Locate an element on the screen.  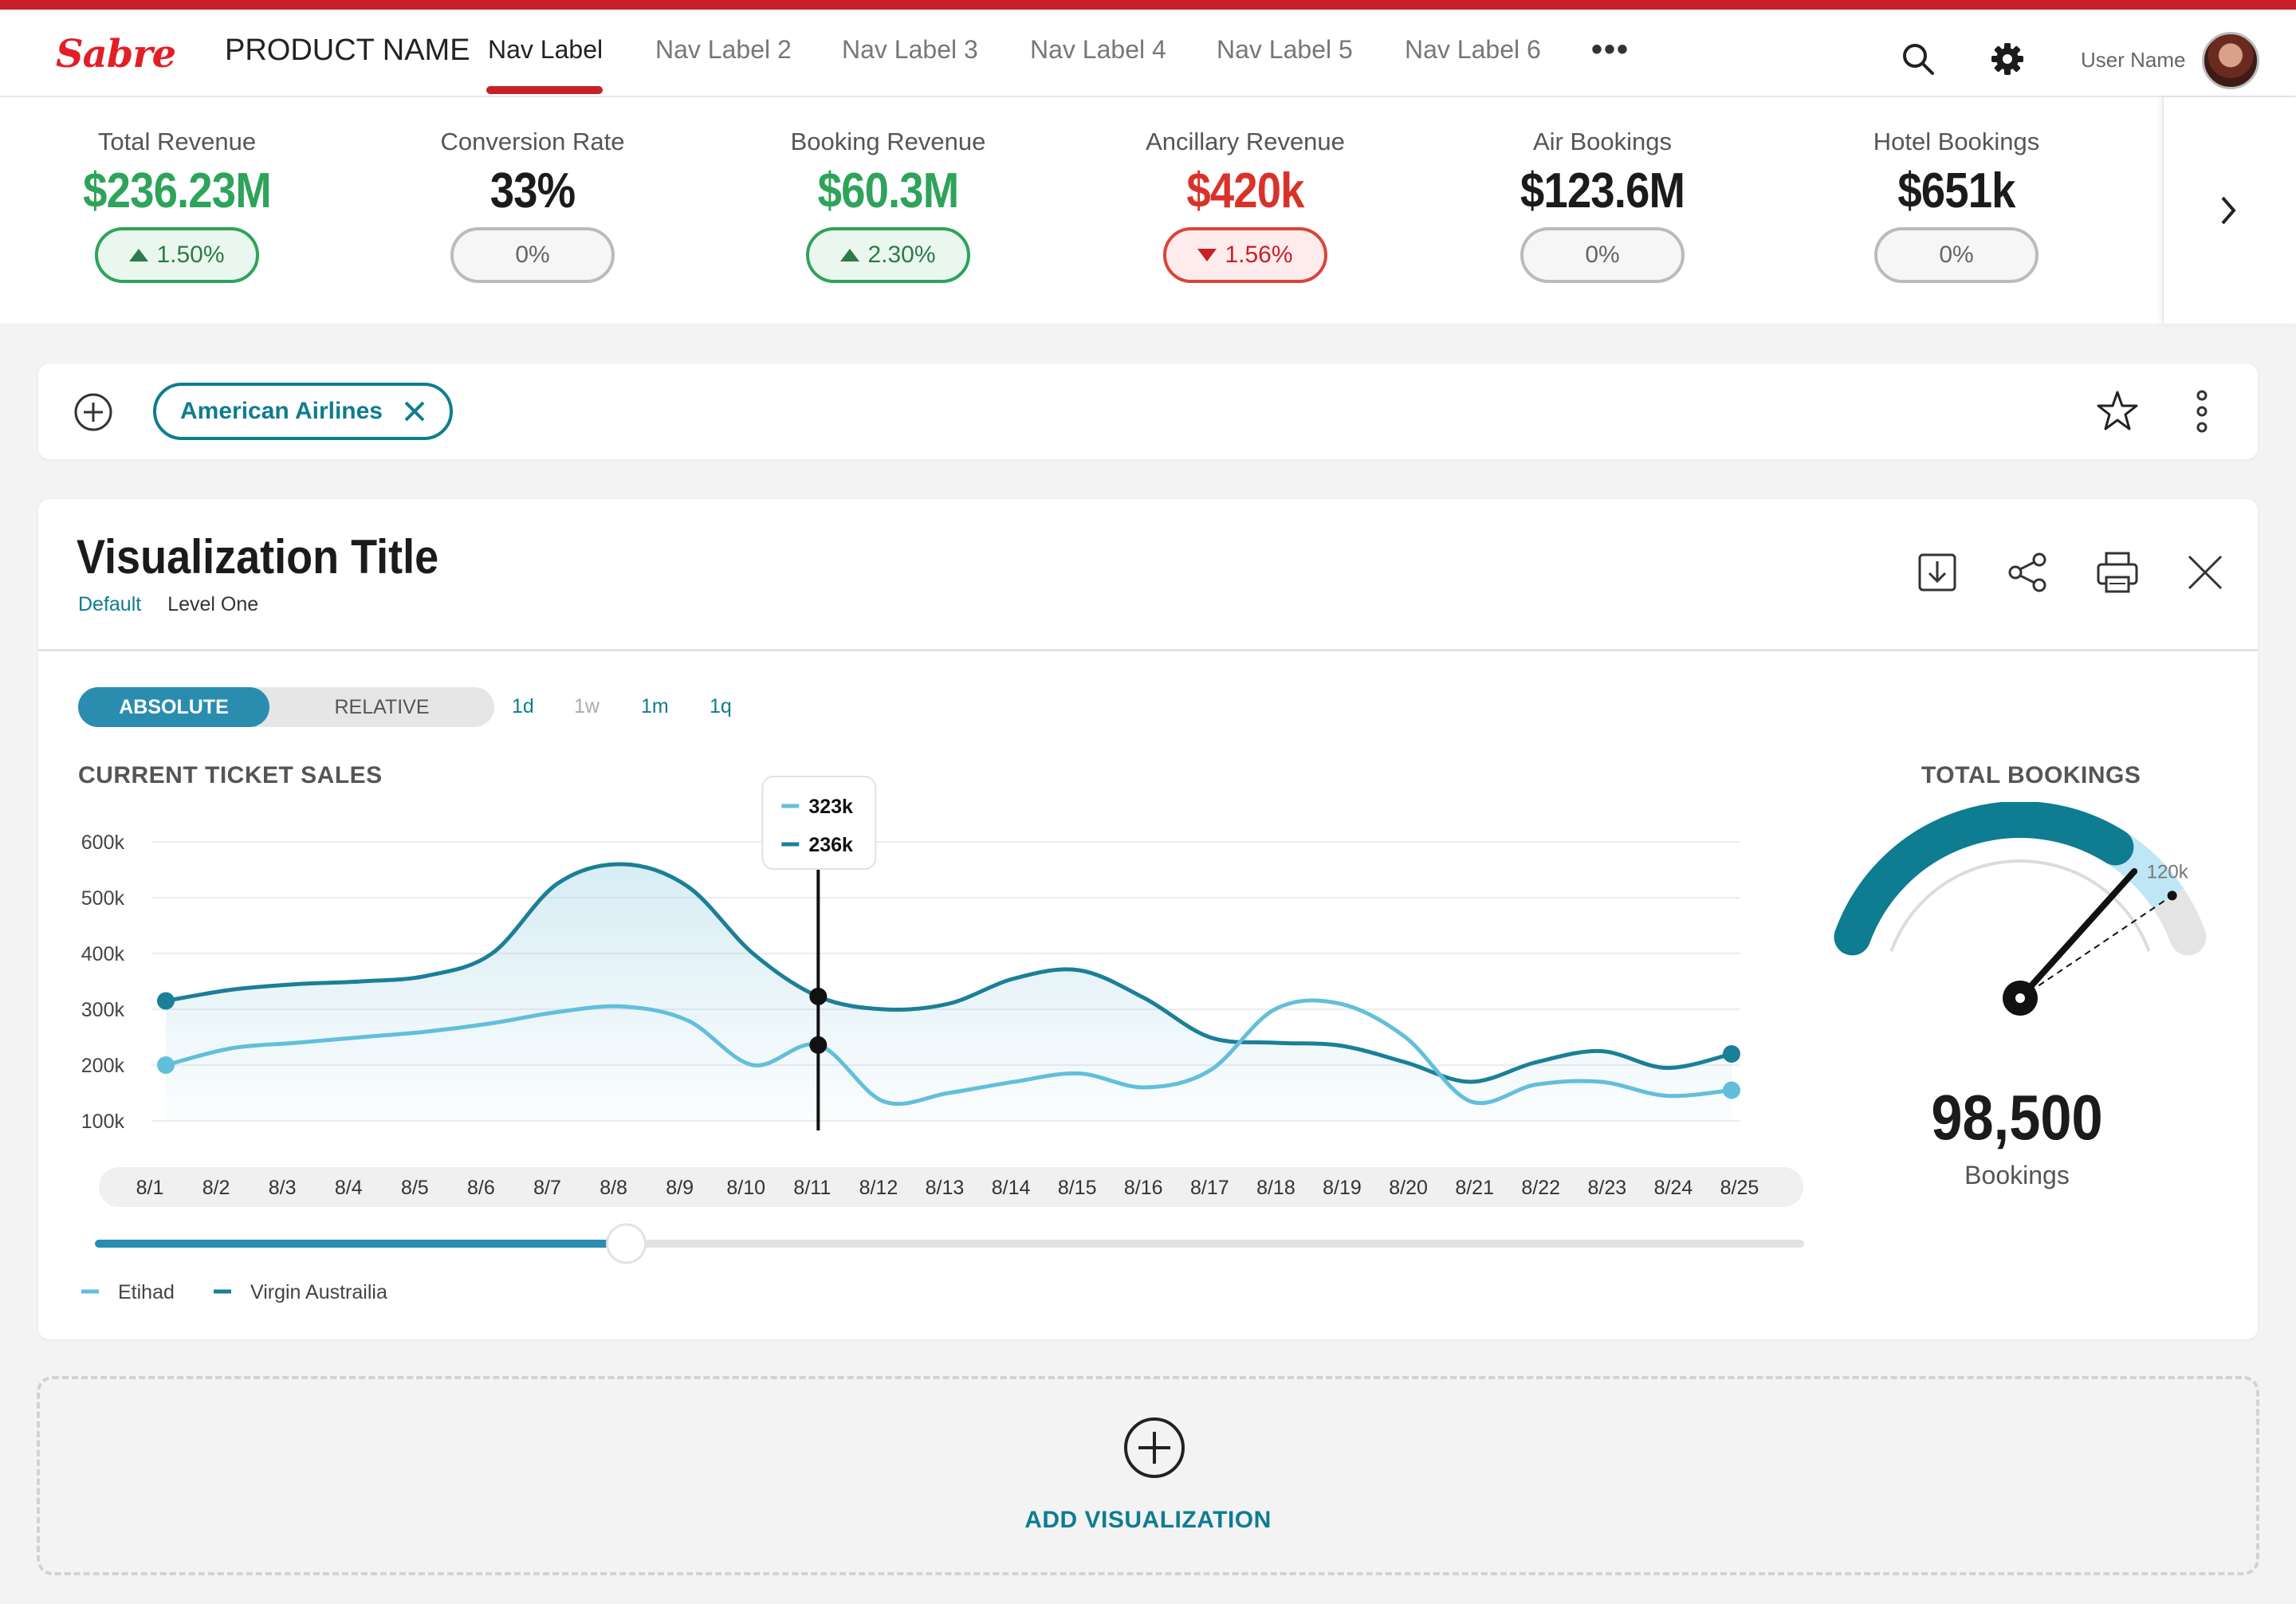
nav-item-4: Nav Label 4 is located at coordinates (1098, 49).